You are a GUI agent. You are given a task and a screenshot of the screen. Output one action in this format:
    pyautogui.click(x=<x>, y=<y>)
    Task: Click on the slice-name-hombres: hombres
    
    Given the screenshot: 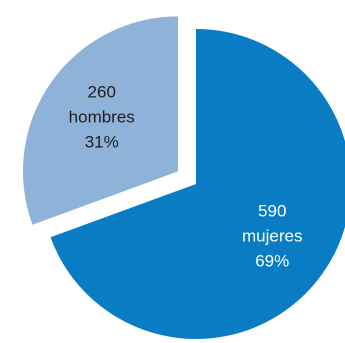 What is the action you would take?
    pyautogui.click(x=102, y=117)
    